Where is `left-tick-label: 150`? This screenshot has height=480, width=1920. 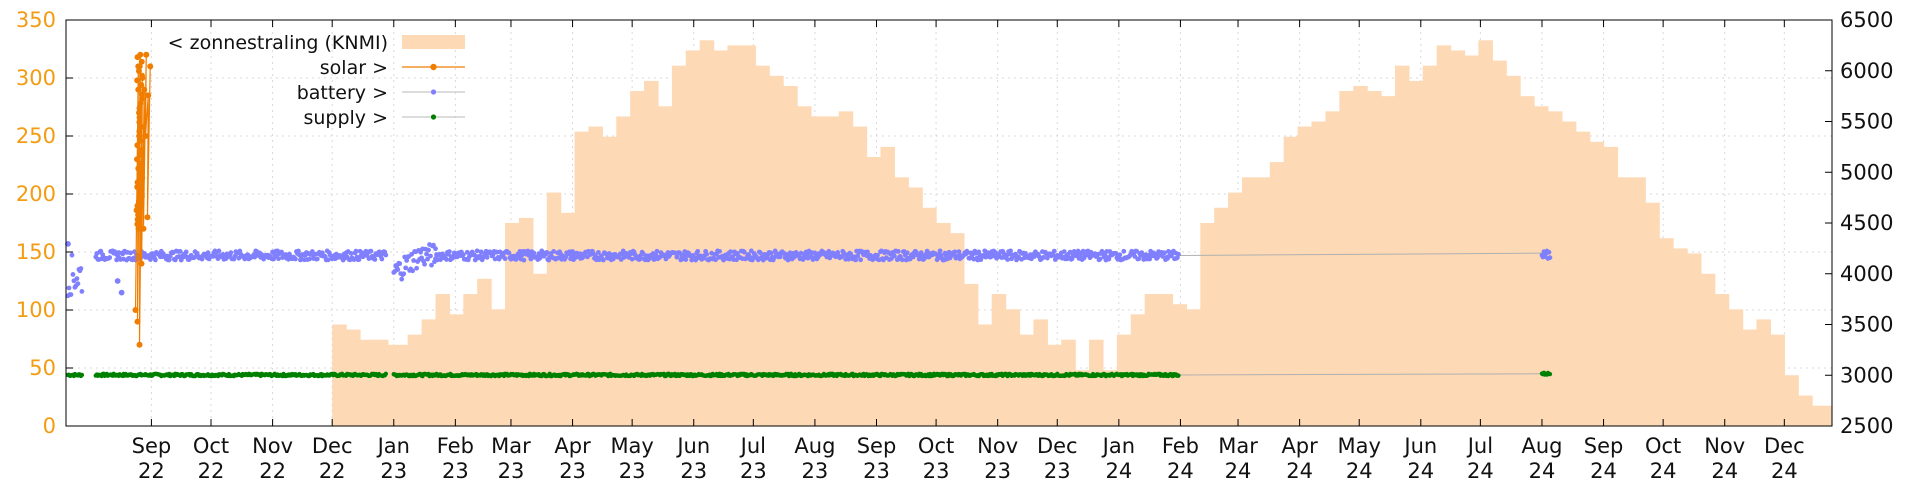
left-tick-label: 150 is located at coordinates (36, 252).